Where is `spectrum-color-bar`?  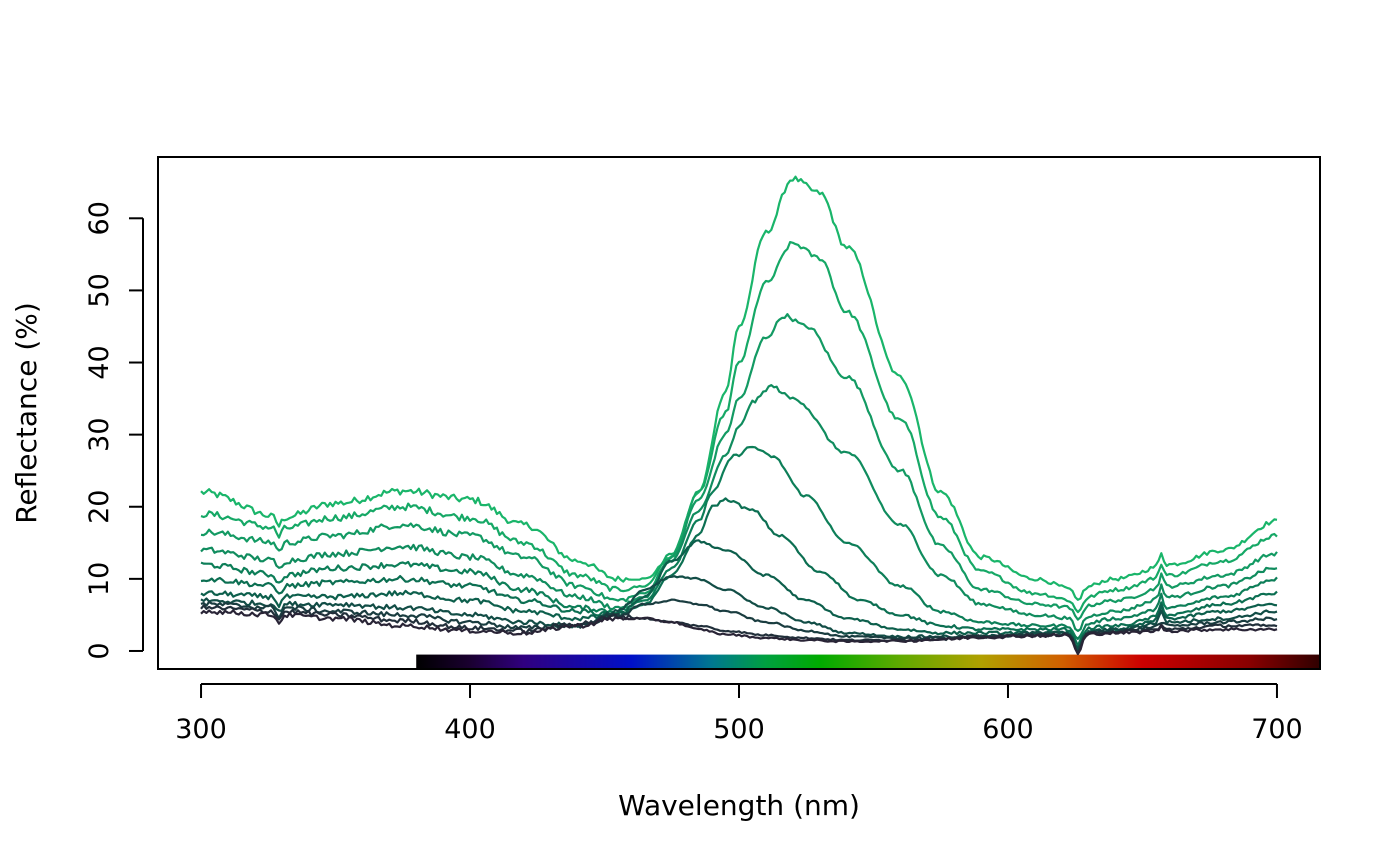 spectrum-color-bar is located at coordinates (868, 662).